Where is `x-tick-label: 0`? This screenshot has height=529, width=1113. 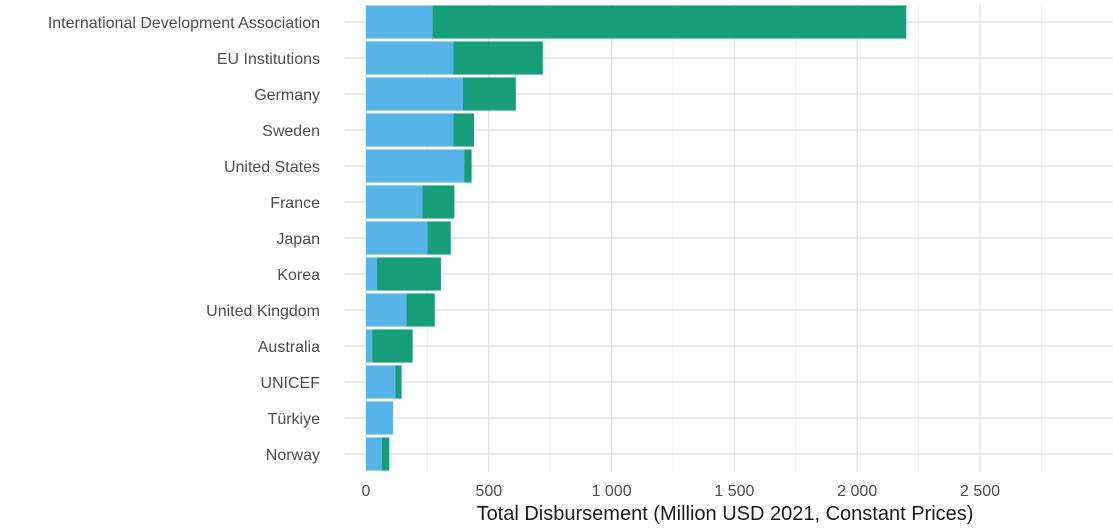 x-tick-label: 0 is located at coordinates (366, 491).